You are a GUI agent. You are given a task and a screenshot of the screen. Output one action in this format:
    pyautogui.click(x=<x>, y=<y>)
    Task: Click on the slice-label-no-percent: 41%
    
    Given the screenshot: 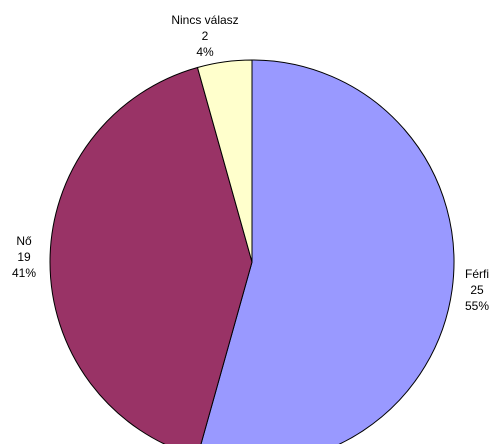 What is the action you would take?
    pyautogui.click(x=24, y=273)
    